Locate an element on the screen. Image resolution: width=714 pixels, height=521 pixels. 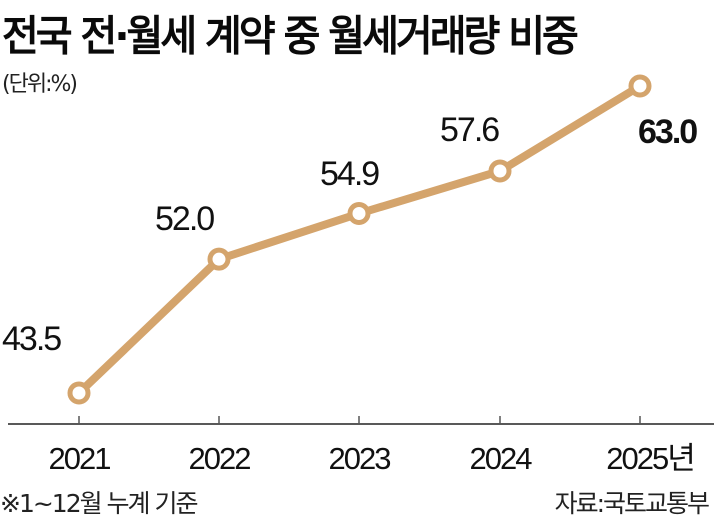
x-axis-label: 2024 is located at coordinates (501, 458).